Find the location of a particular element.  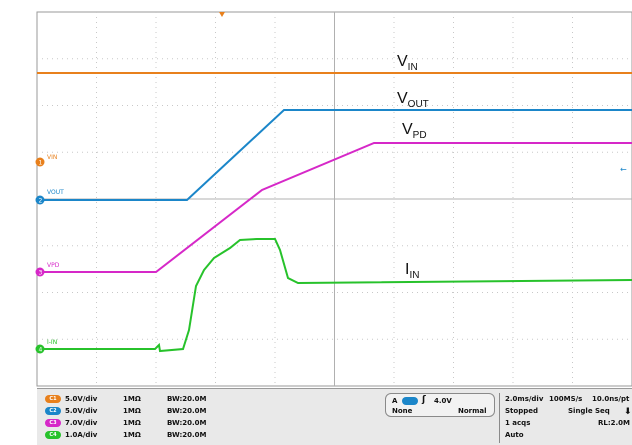

trigger-position-marker is located at coordinates (222, 14).